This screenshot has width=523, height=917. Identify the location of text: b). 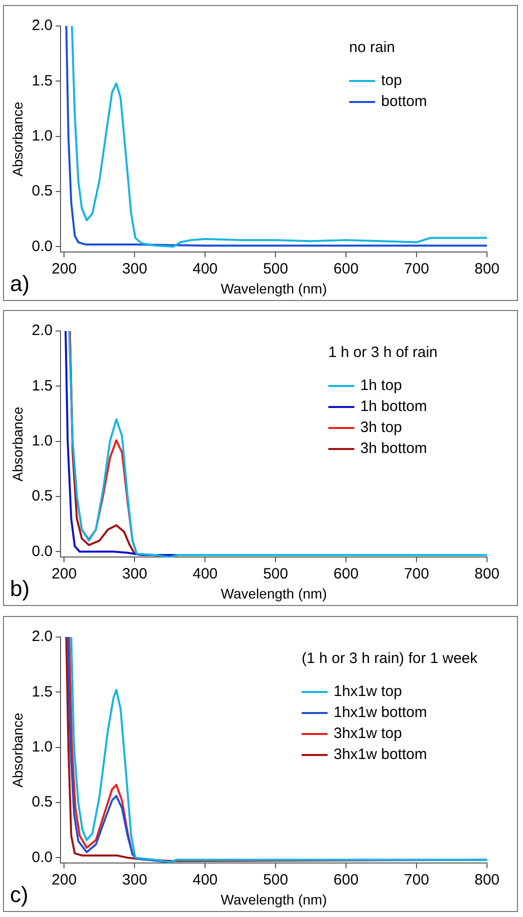
(20, 589).